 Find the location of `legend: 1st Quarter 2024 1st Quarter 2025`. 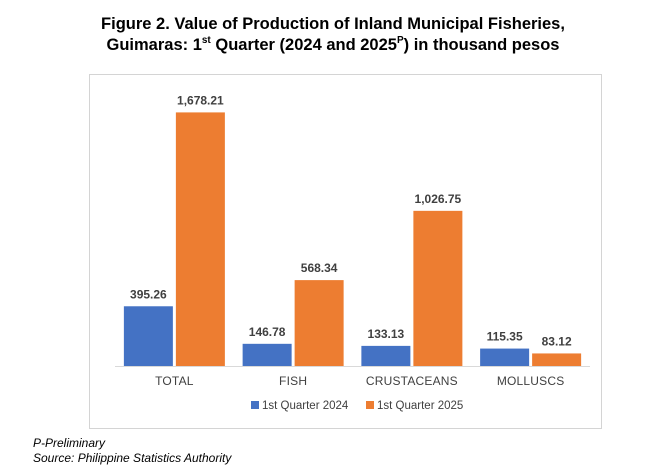

legend: 1st Quarter 2024 1st Quarter 2025 is located at coordinates (357, 406).